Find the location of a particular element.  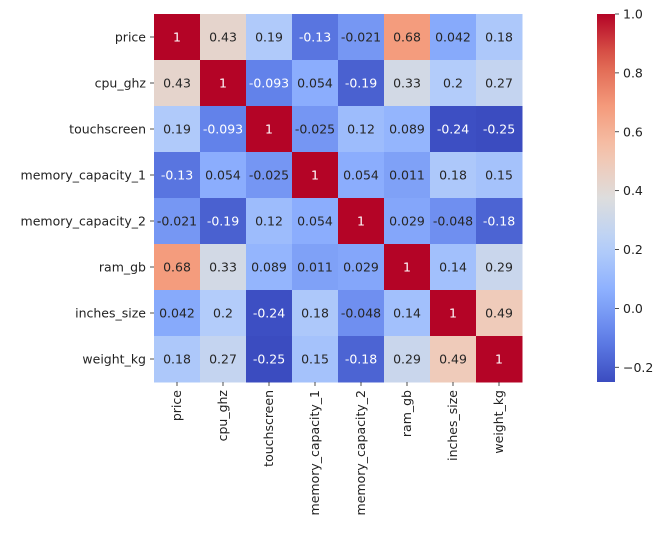

cell-value-label: 0.054 is located at coordinates (361, 175).